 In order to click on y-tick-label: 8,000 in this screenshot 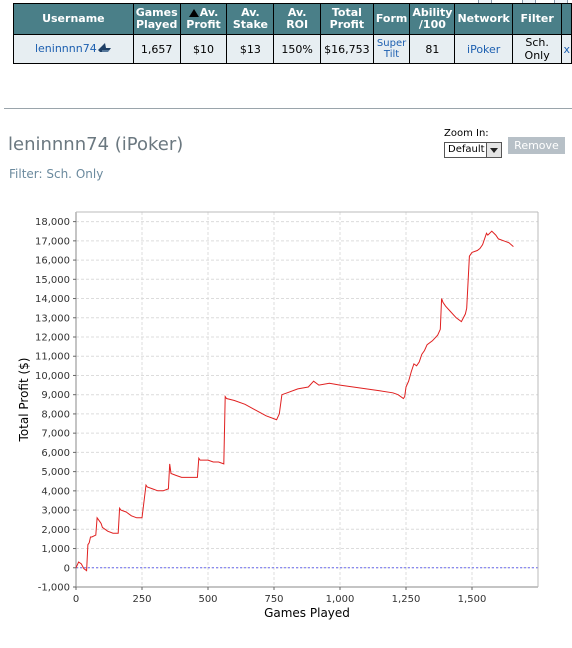, I will do `click(55, 414)`.